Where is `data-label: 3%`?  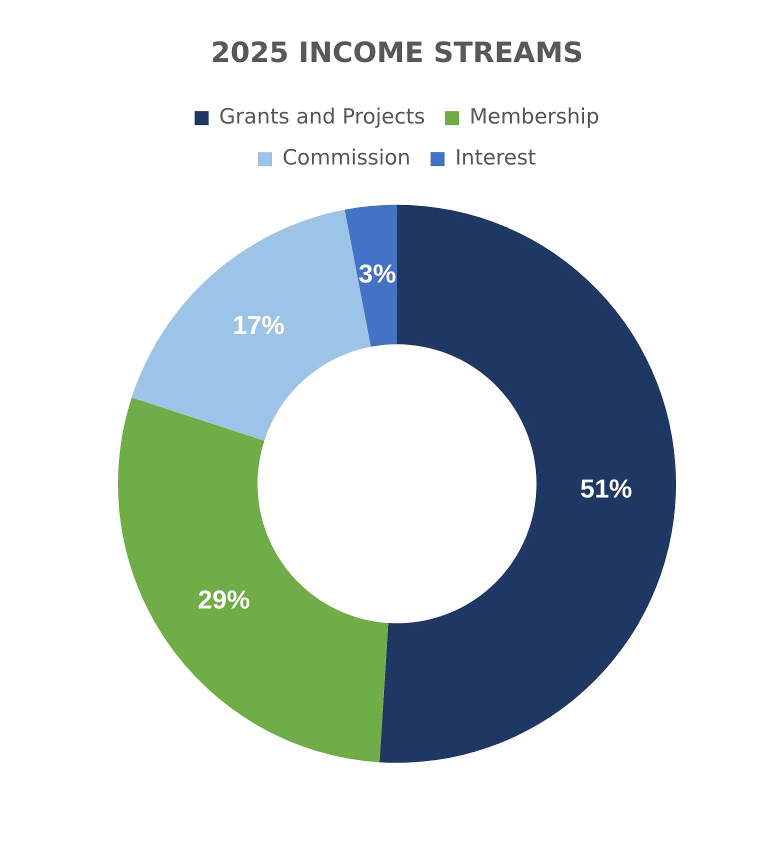 data-label: 3% is located at coordinates (377, 273).